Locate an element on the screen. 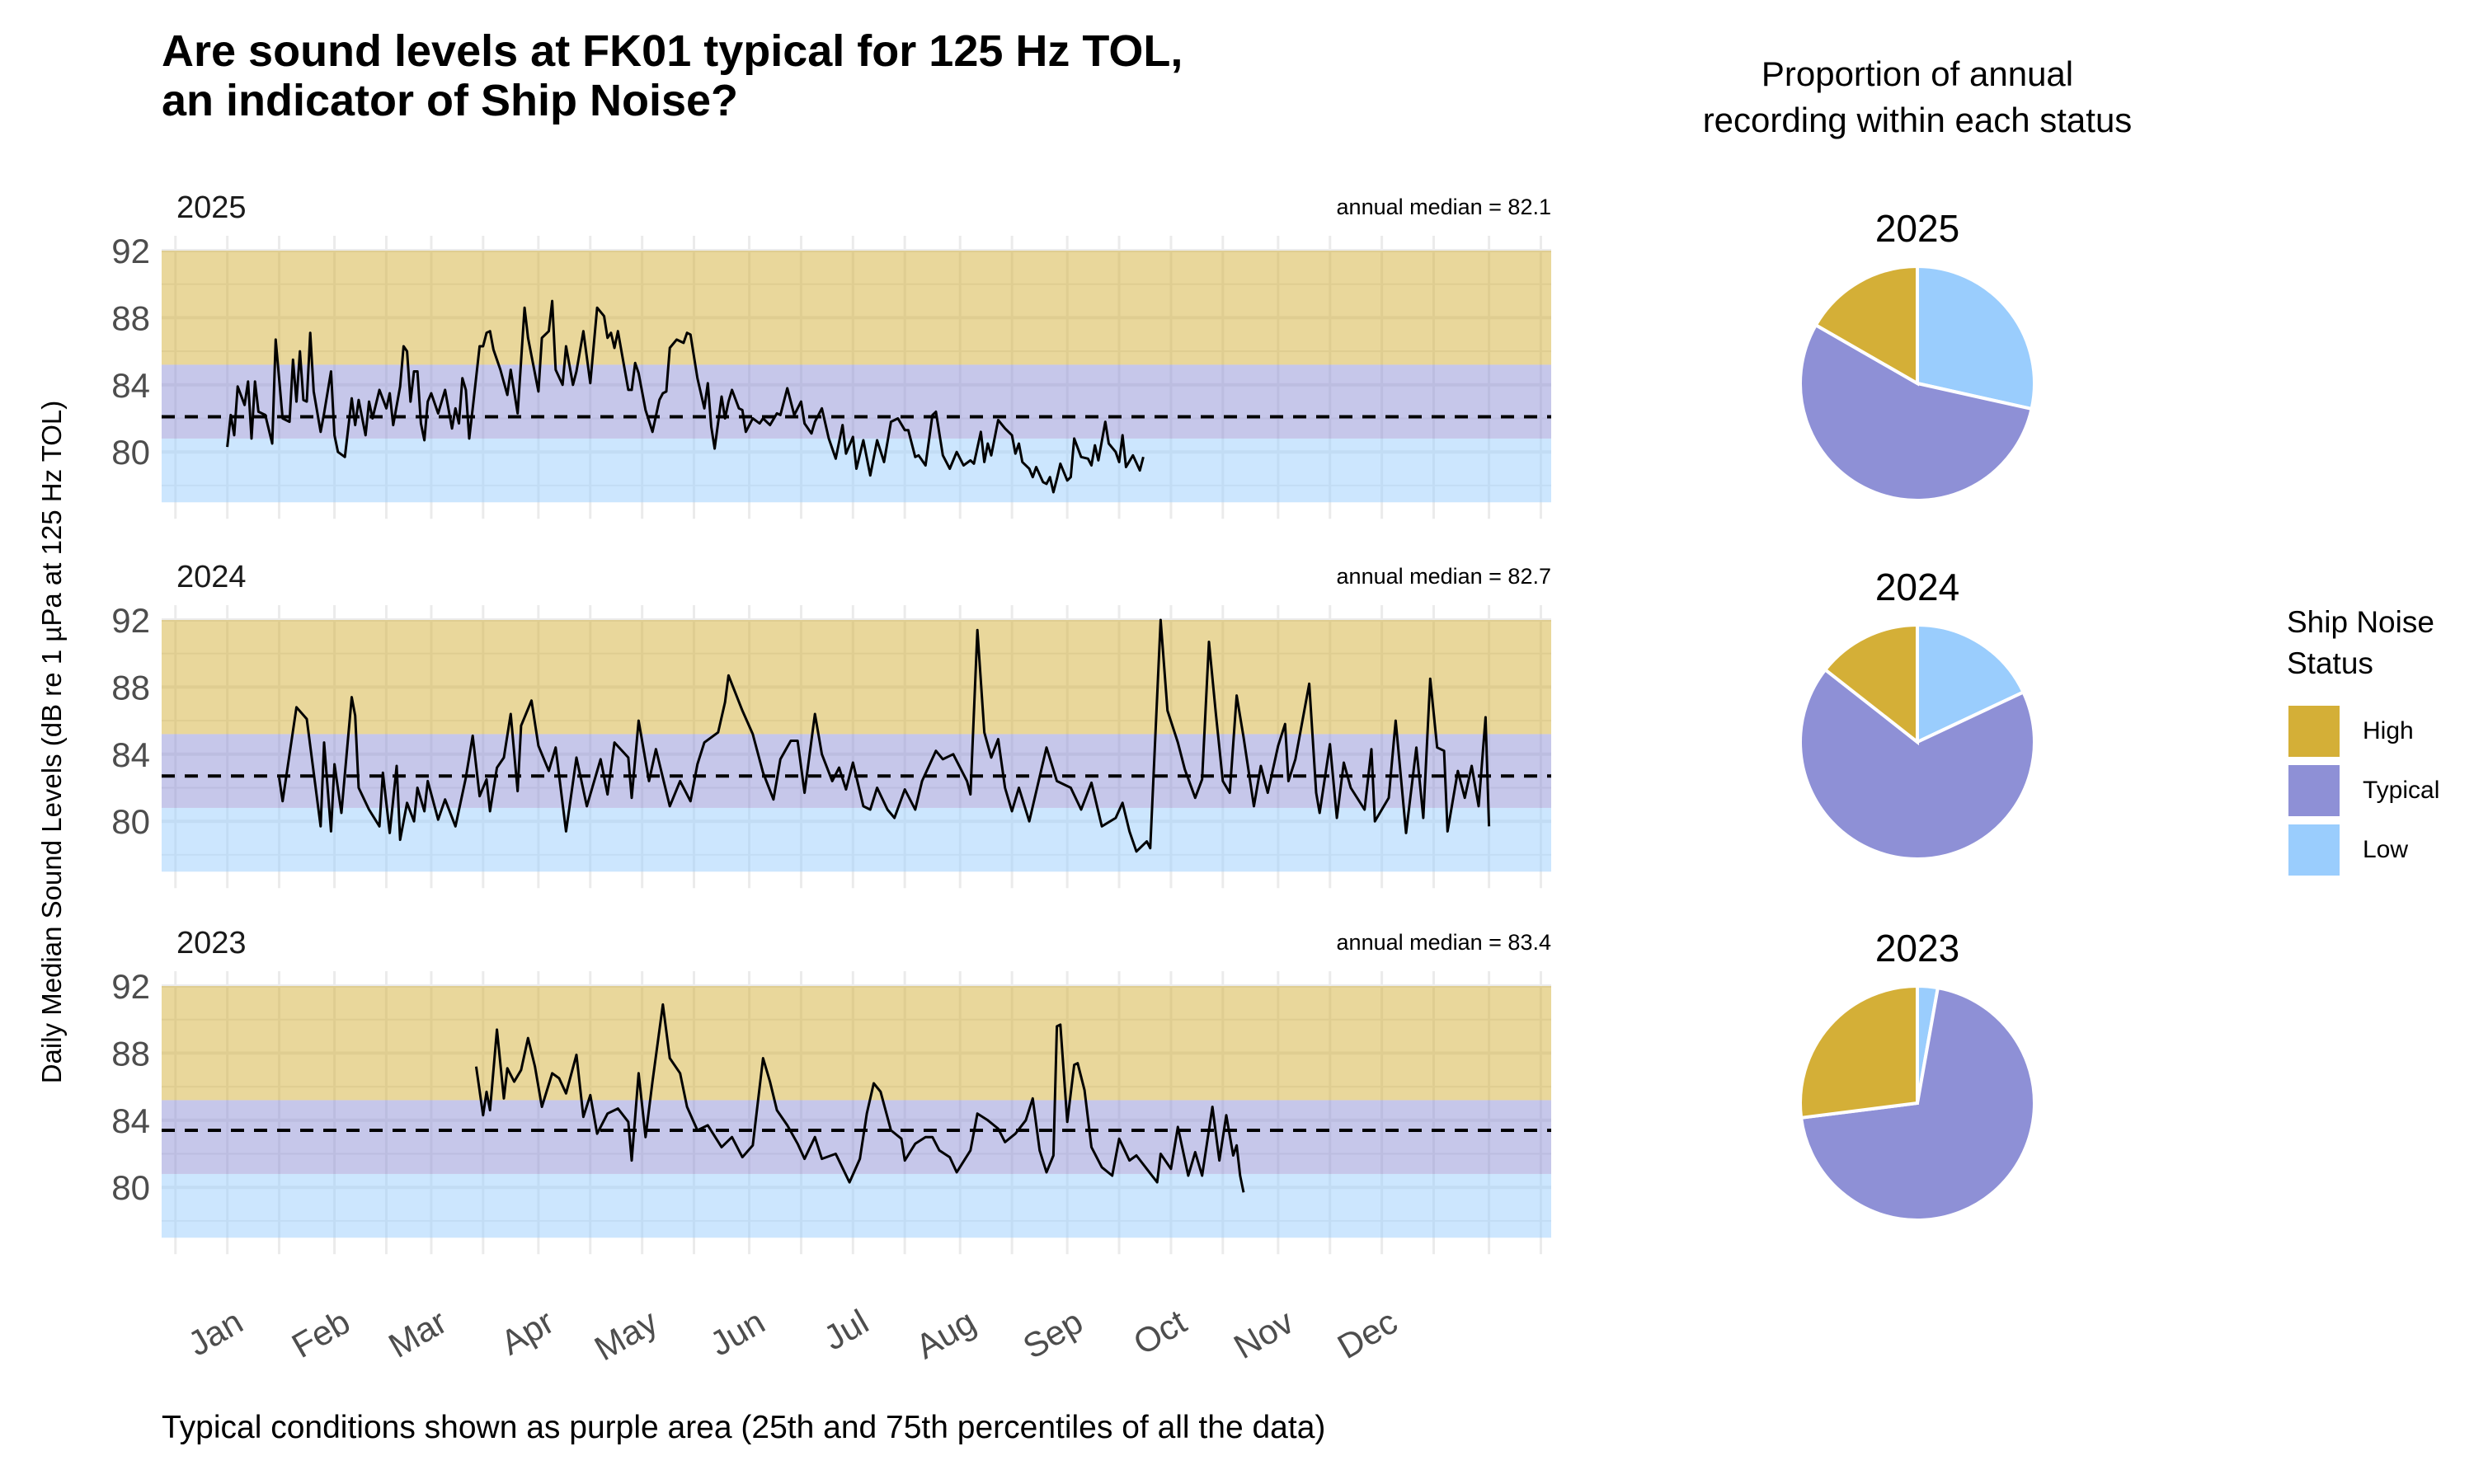  panel-2024: 2024 annual median = 82.7 80 84 88 92 is located at coordinates (831, 724).